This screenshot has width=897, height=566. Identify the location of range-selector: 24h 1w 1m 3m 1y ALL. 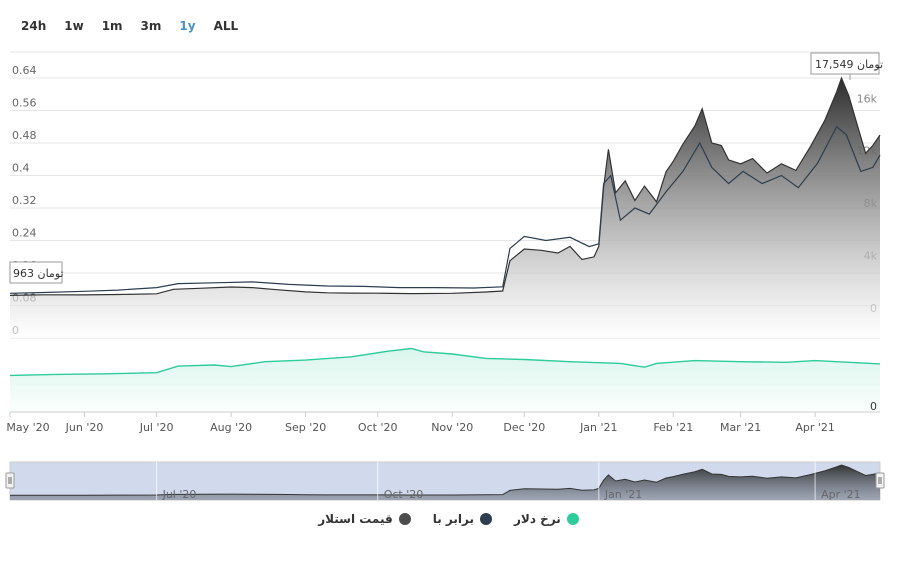
(129, 27).